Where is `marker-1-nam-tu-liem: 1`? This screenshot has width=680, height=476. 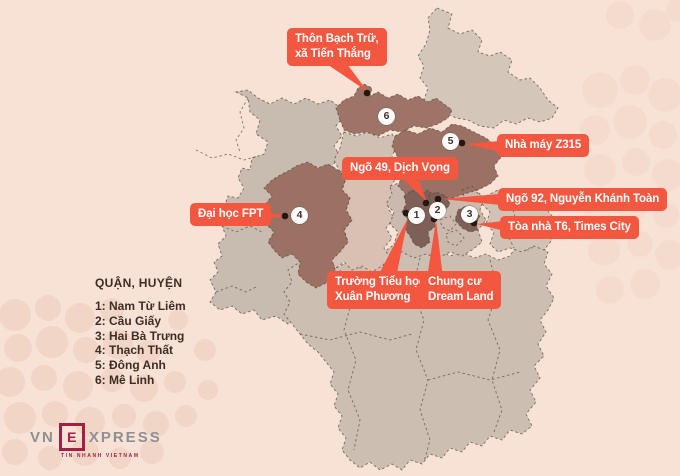
marker-1-nam-tu-liem: 1 is located at coordinates (416, 215).